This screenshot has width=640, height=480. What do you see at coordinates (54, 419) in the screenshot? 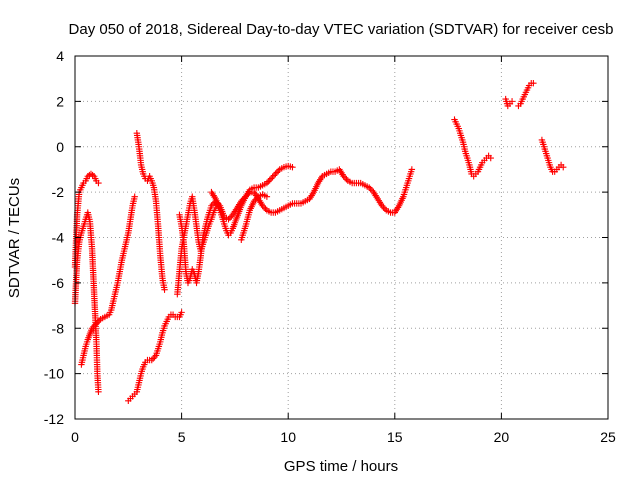
I see `y-tick-label: -12` at bounding box center [54, 419].